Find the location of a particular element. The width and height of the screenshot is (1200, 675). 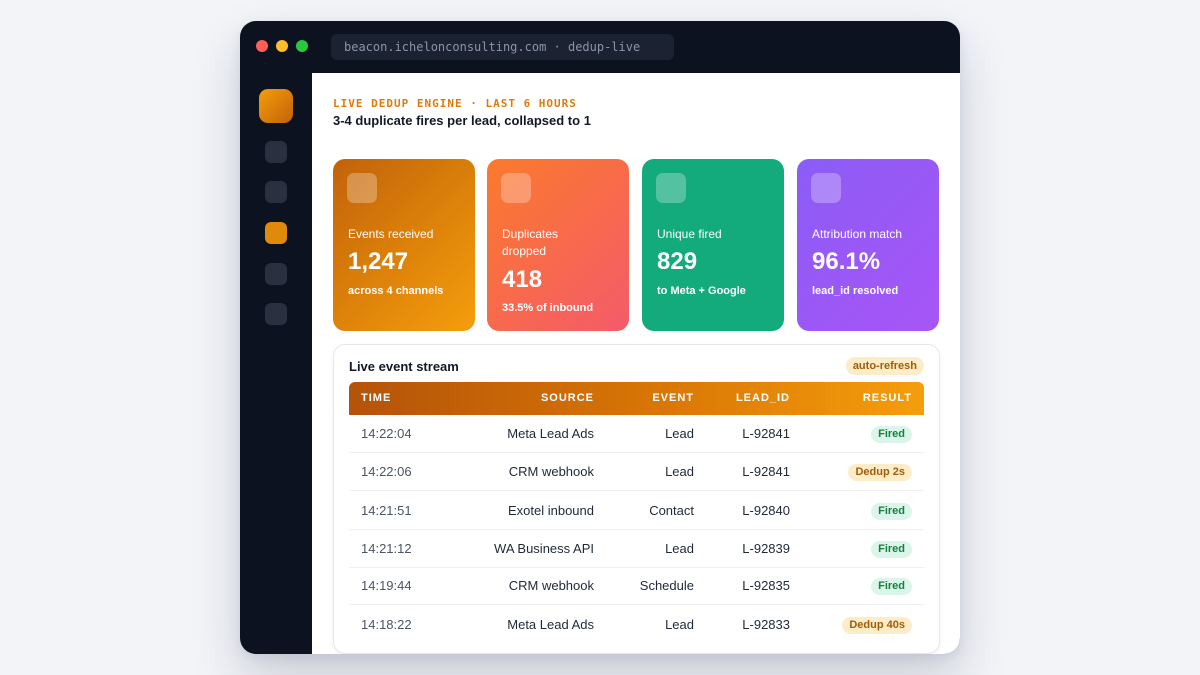

fired-icon is located at coordinates (671, 188).